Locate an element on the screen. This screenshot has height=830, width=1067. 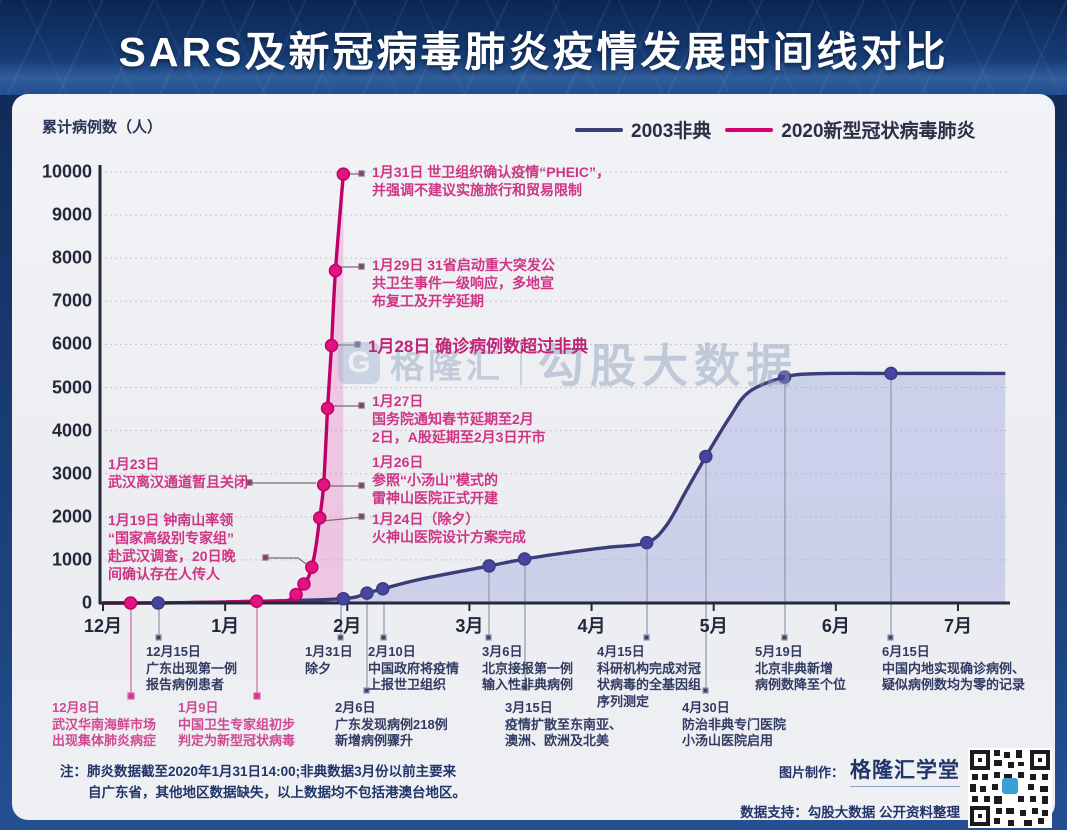
x-axis-label: 4月 is located at coordinates (591, 626).